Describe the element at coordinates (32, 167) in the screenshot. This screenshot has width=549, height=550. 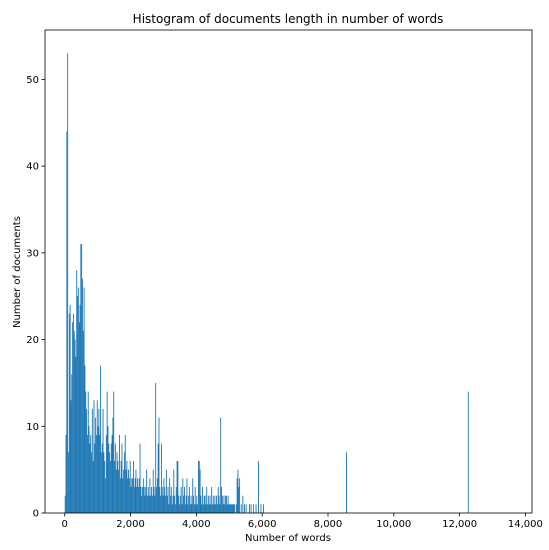
I see `y-tick-label: 40` at that location.